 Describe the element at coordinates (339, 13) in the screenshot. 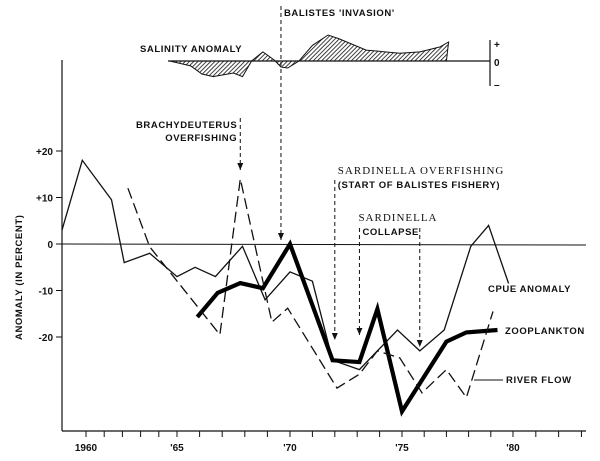

I see `balistes-invasion-label: BALISTES 'INVASION'` at that location.